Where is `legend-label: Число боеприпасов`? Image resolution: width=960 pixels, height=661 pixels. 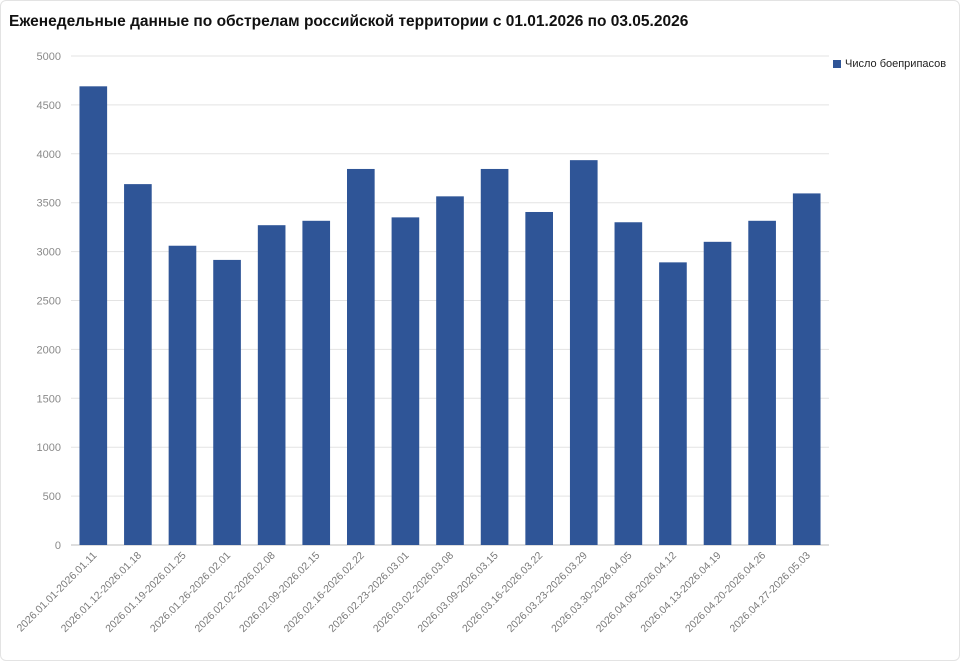
legend-label: Число боеприпасов is located at coordinates (896, 64).